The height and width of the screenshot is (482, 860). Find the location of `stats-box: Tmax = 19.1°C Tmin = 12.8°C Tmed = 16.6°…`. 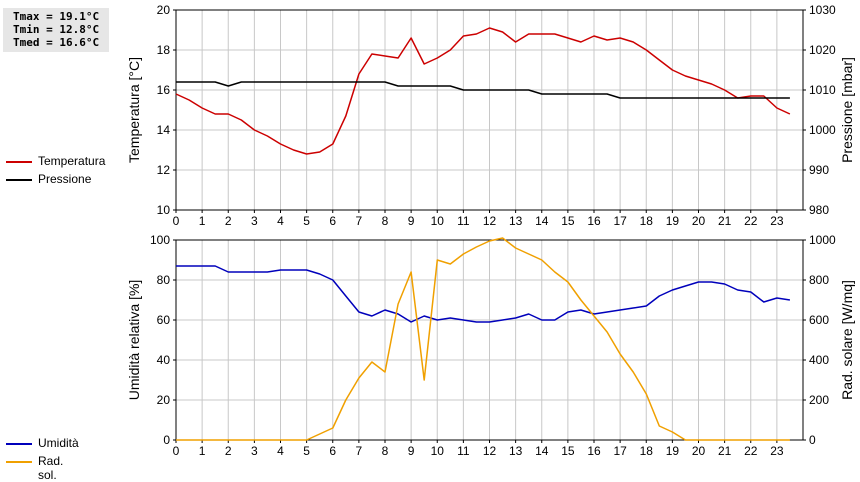

stats-box: Tmax = 19.1°C Tmin = 12.8°C Tmed = 16.6°… is located at coordinates (56, 30).